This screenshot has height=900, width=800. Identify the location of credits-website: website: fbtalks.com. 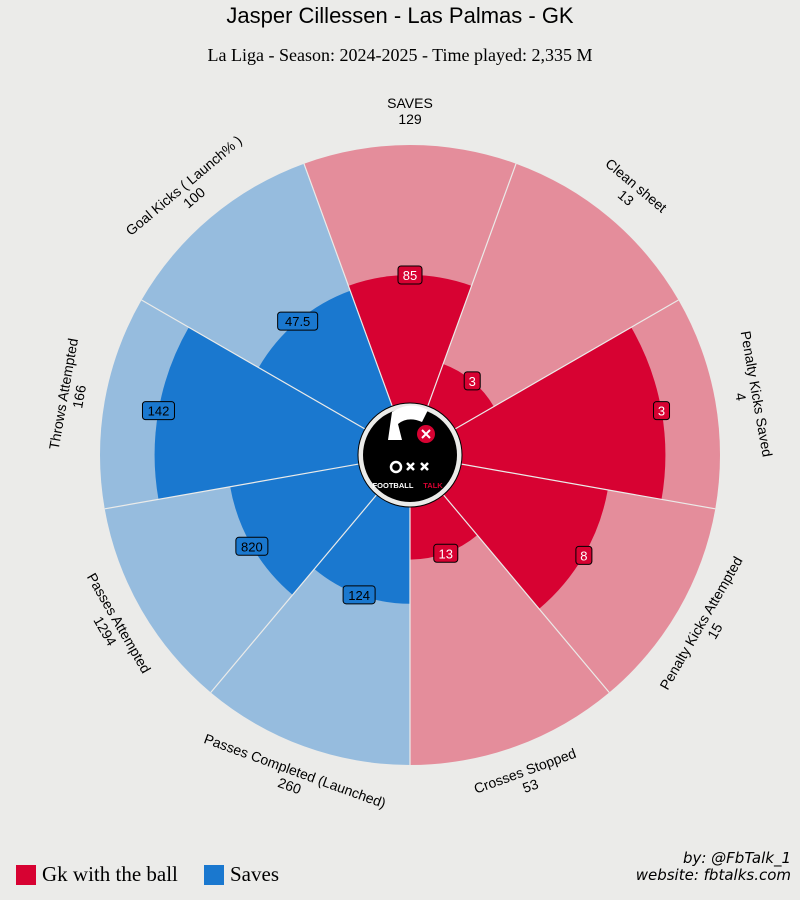
(713, 875).